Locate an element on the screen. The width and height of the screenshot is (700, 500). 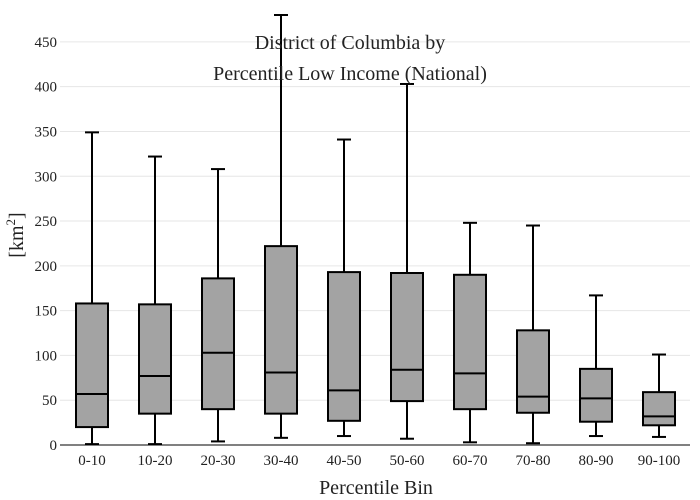
x-tick-label: 80-90 is located at coordinates (596, 461).